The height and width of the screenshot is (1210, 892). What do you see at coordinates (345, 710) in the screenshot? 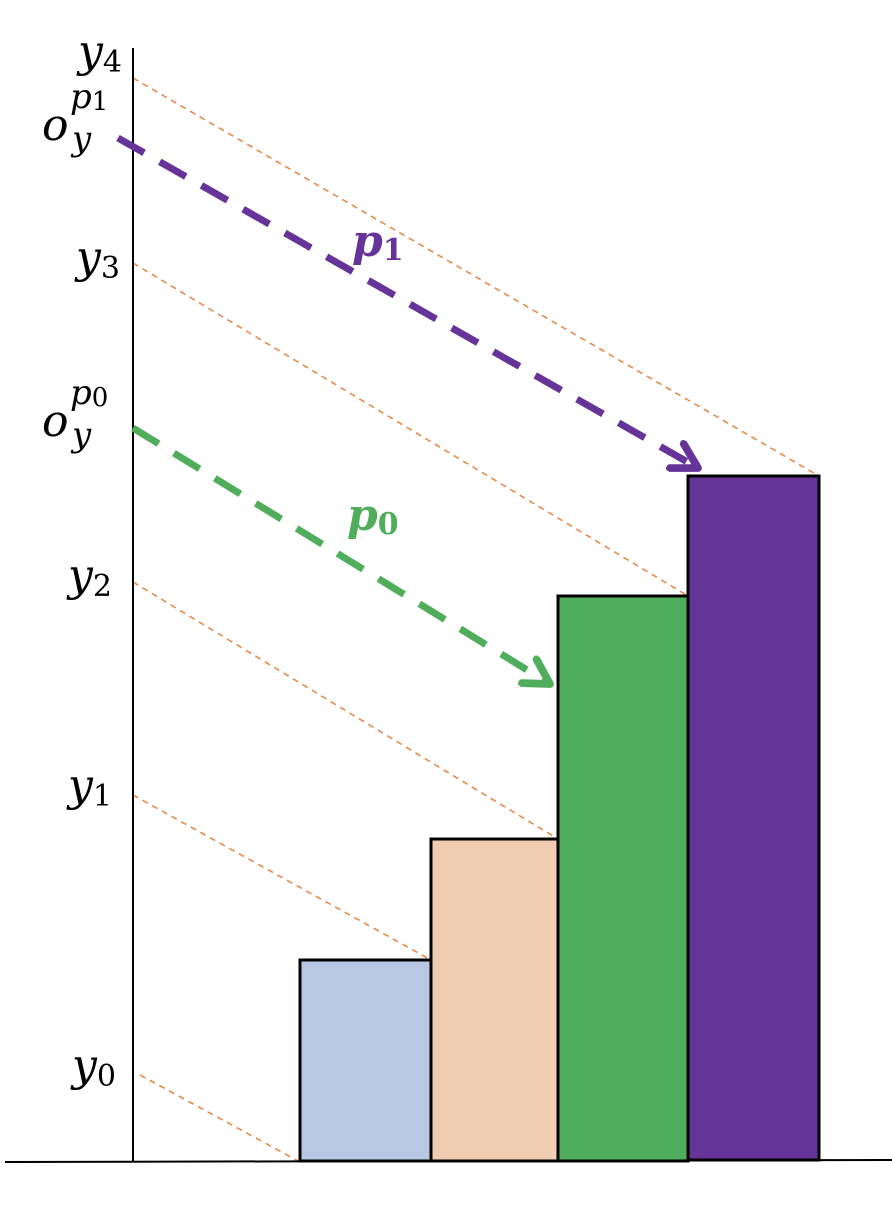
I see `guide-line-y2` at bounding box center [345, 710].